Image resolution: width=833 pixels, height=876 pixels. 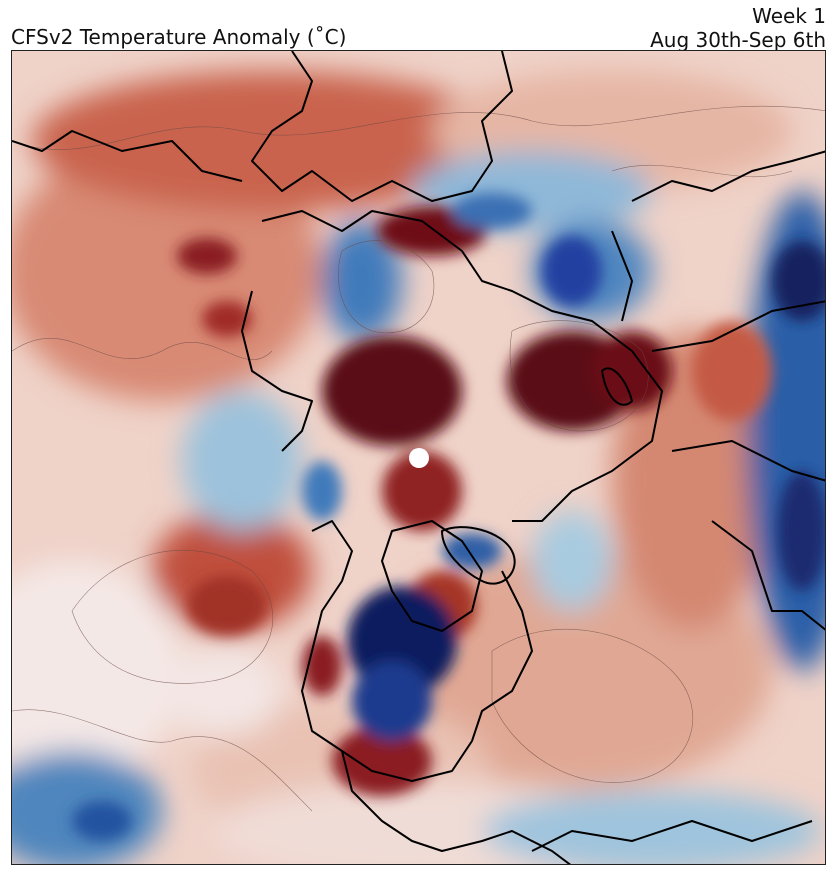 I want to click on forecast-period: Week 1 Aug 30th-Sep 6th, so click(x=738, y=28).